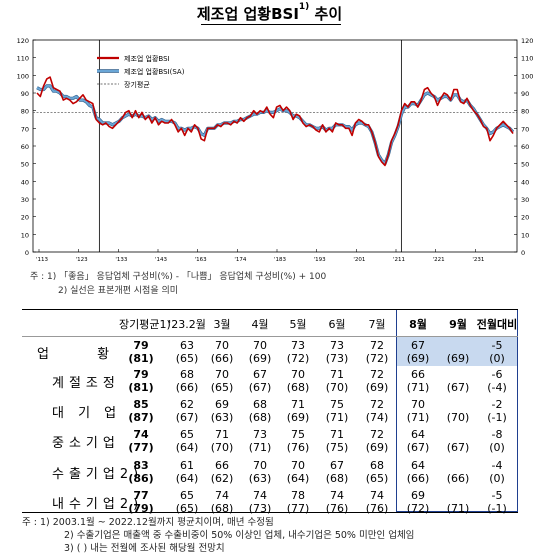 The width and height of the screenshot is (539, 556). I want to click on row-2-val-1: 69, so click(222, 404).